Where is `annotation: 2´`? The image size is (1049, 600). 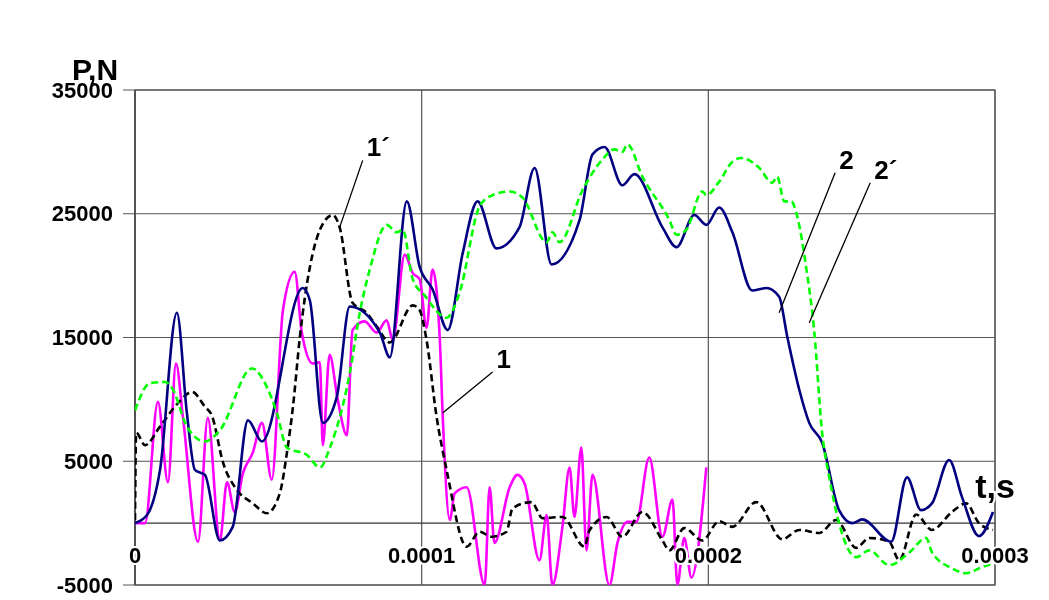 annotation: 2´ is located at coordinates (886, 169).